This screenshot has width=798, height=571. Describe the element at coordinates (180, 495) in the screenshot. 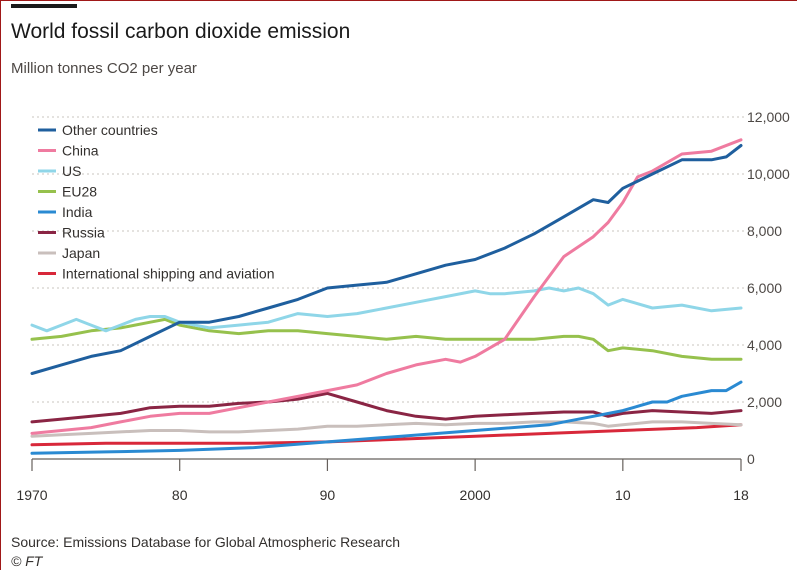

I see `x-tick-label: 80` at that location.